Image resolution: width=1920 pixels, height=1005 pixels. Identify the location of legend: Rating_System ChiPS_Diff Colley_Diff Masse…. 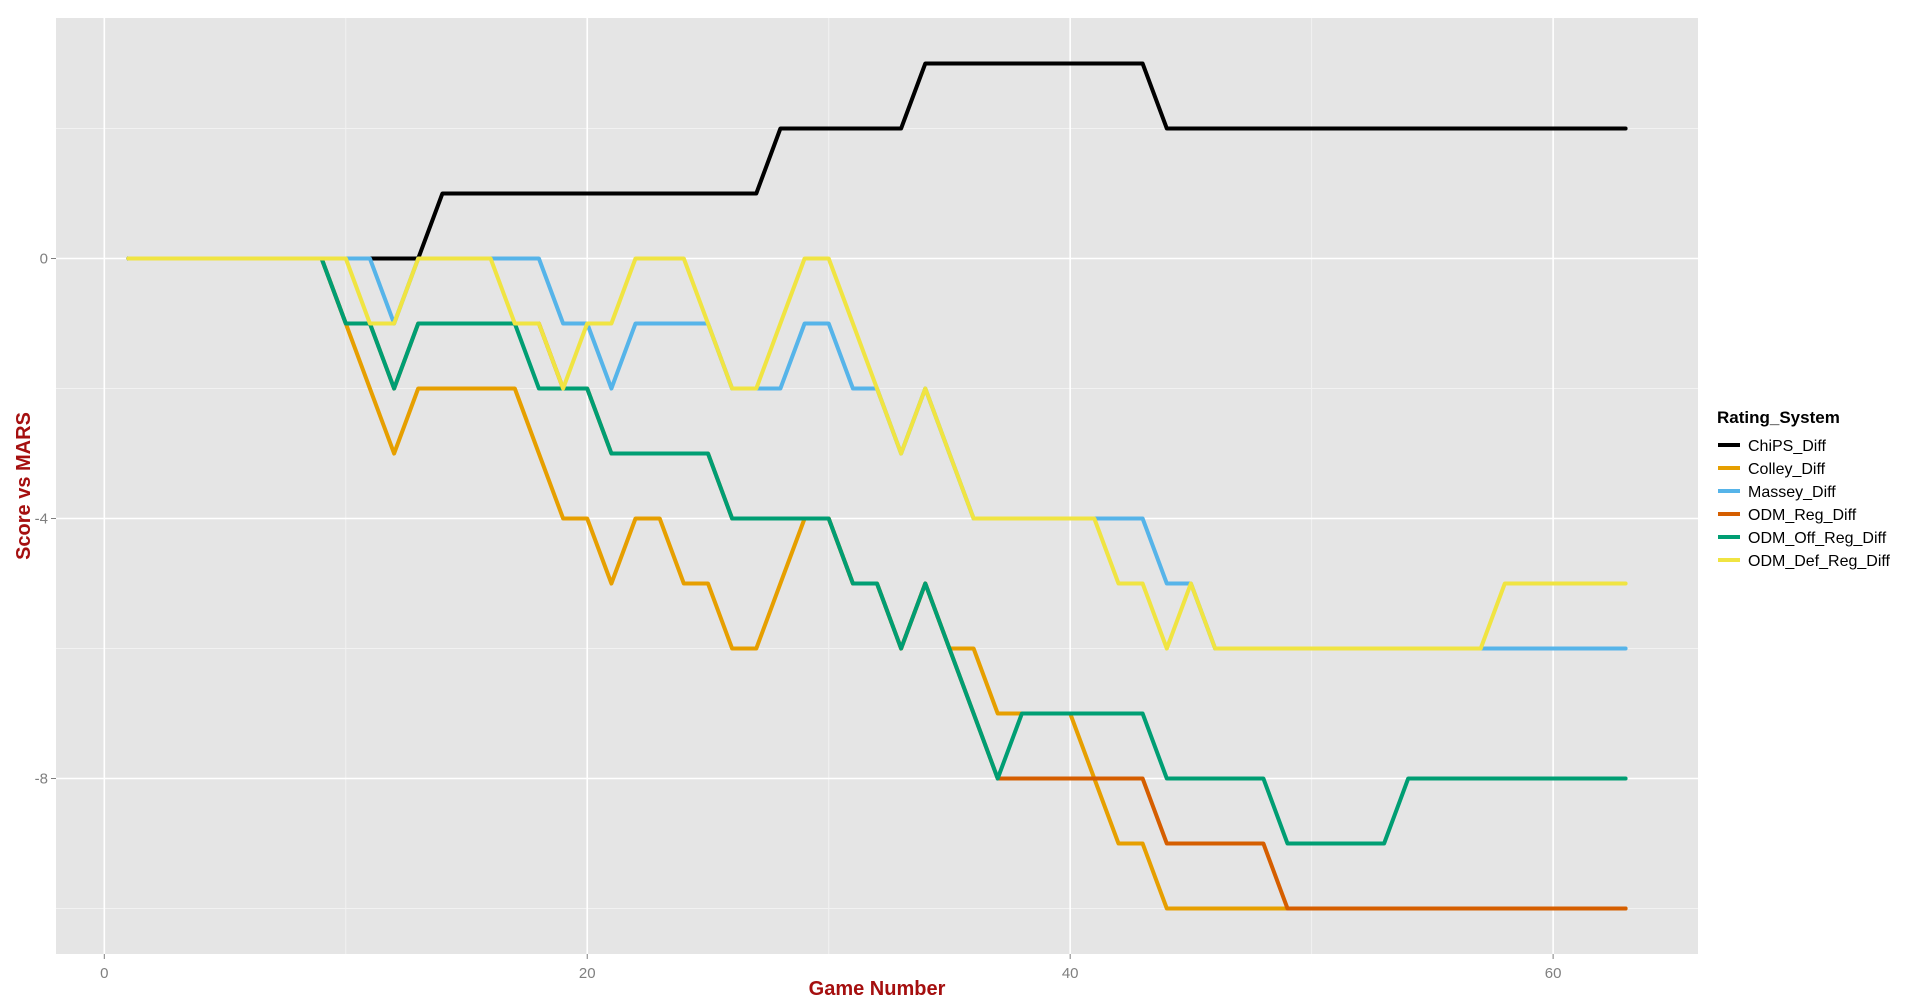
(1804, 489).